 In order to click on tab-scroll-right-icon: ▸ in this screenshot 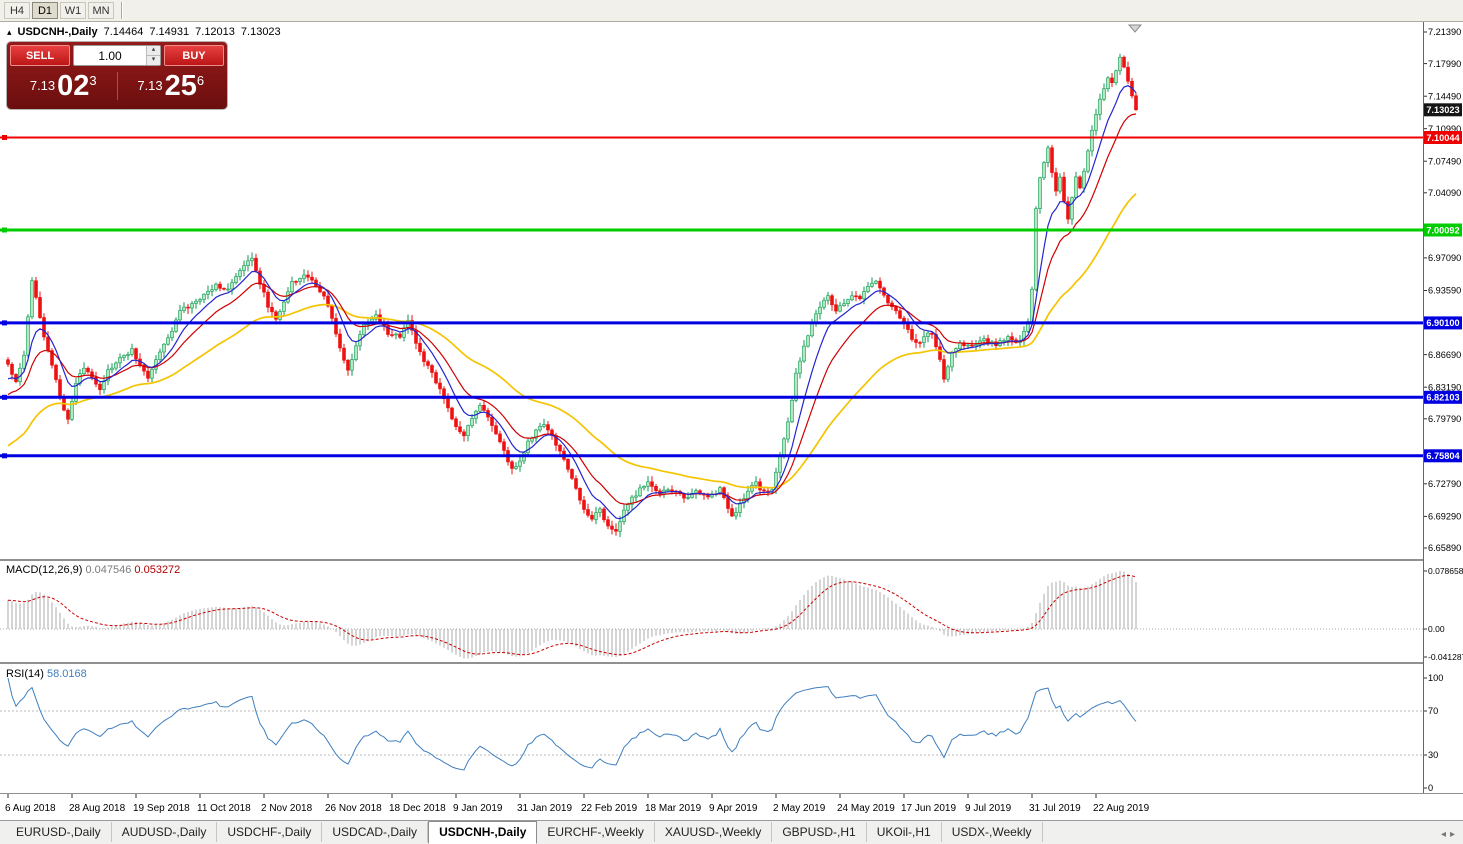, I will do `click(1452, 834)`.